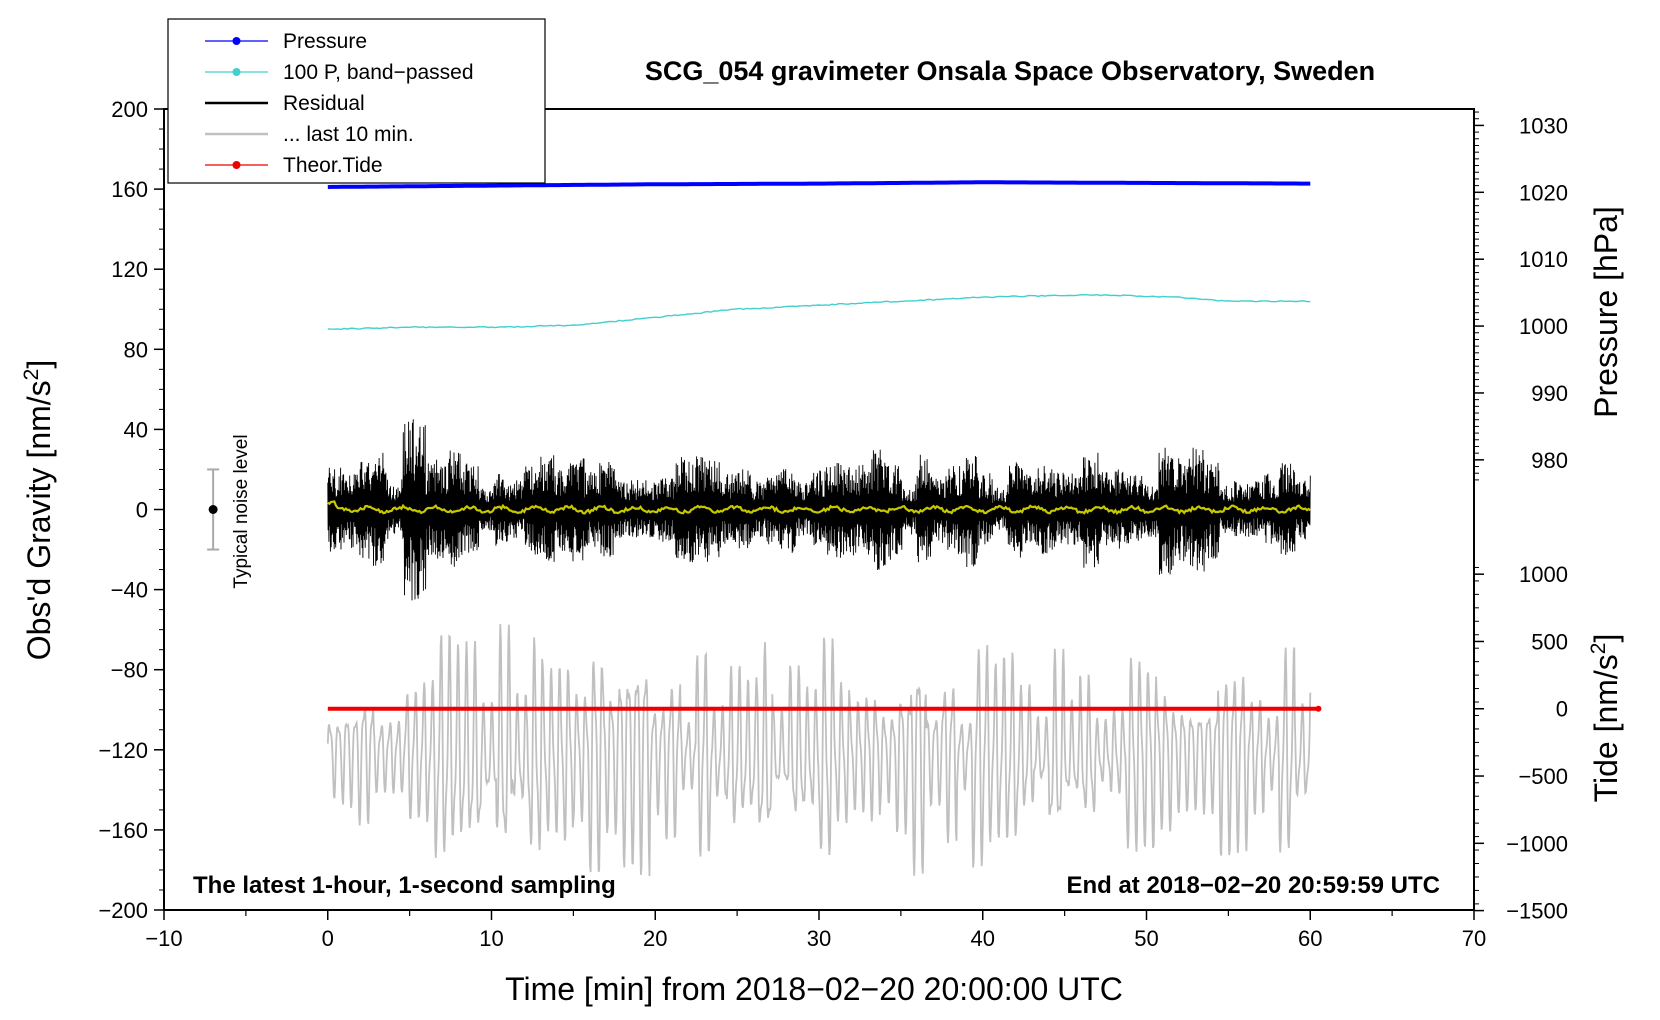  Describe the element at coordinates (241, 511) in the screenshot. I see `noise-indicator-label: Typical noise level` at that location.